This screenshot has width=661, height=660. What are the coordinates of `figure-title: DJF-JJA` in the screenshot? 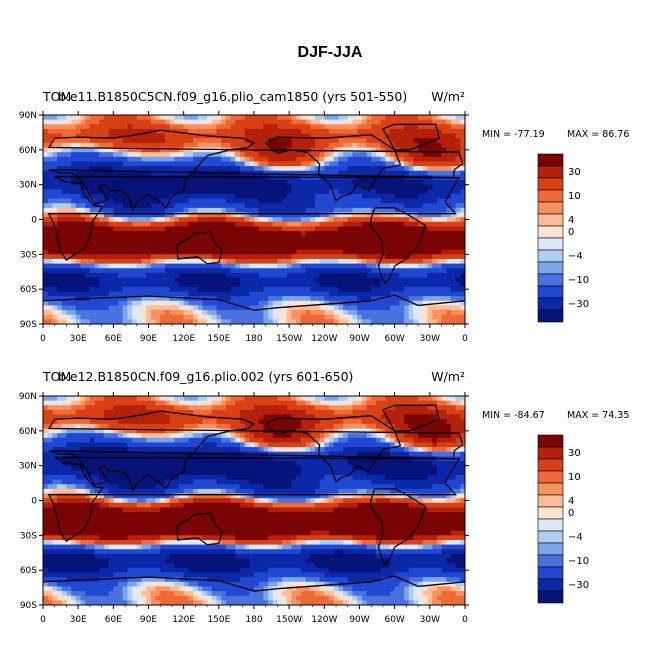 It's located at (330, 52).